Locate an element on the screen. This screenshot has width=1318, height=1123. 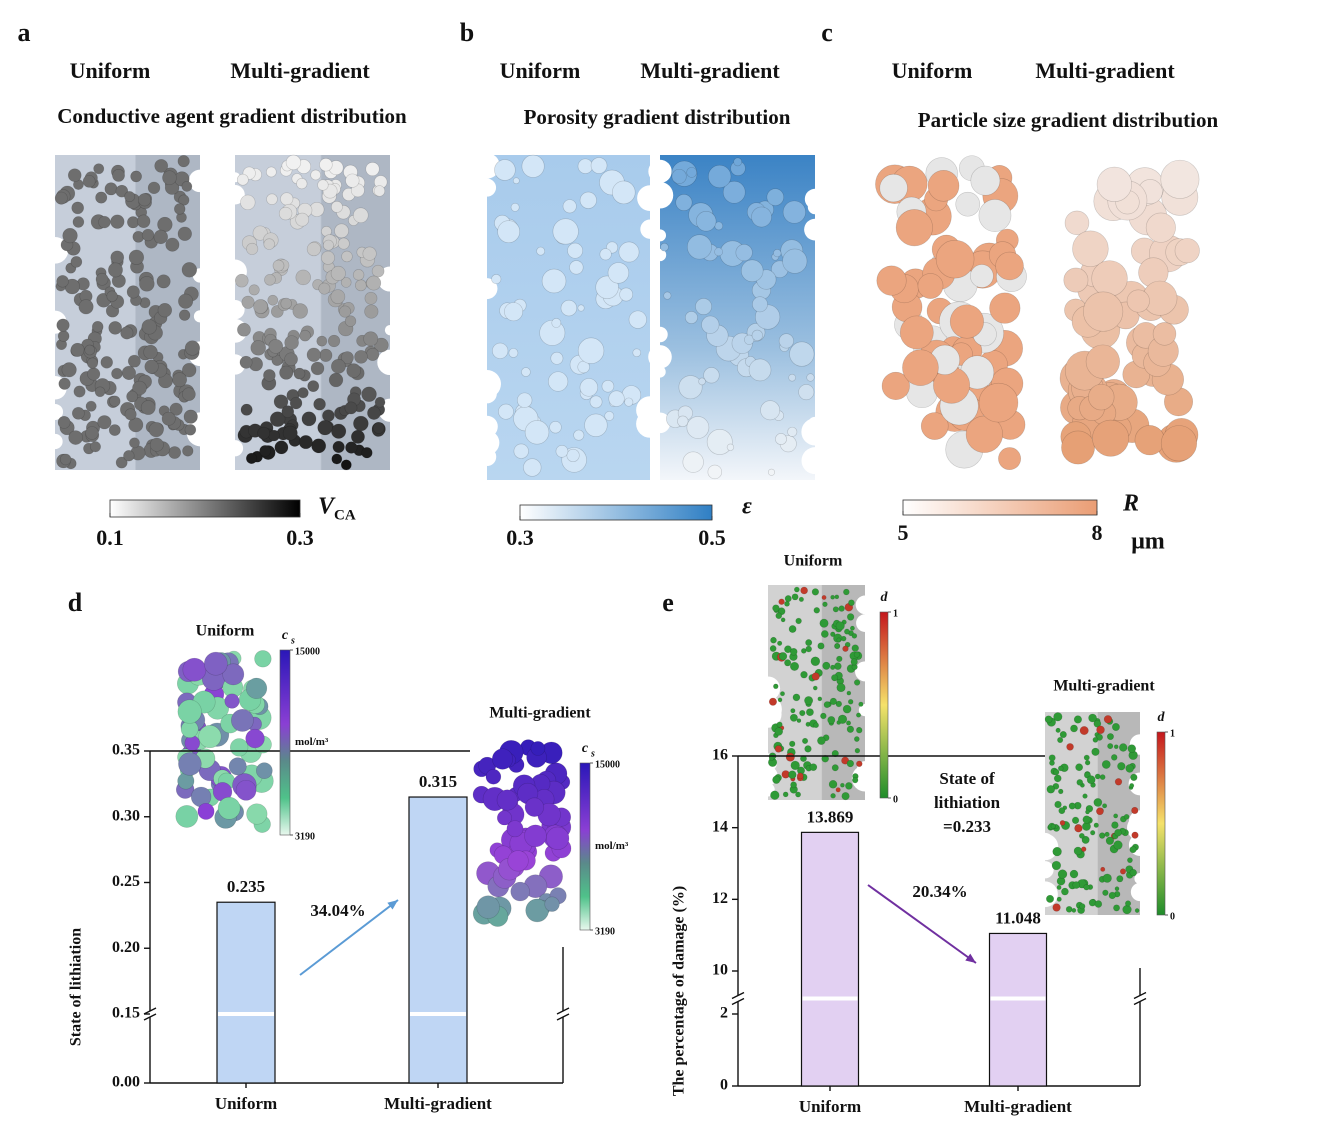
column-label: Uniform is located at coordinates (110, 70).